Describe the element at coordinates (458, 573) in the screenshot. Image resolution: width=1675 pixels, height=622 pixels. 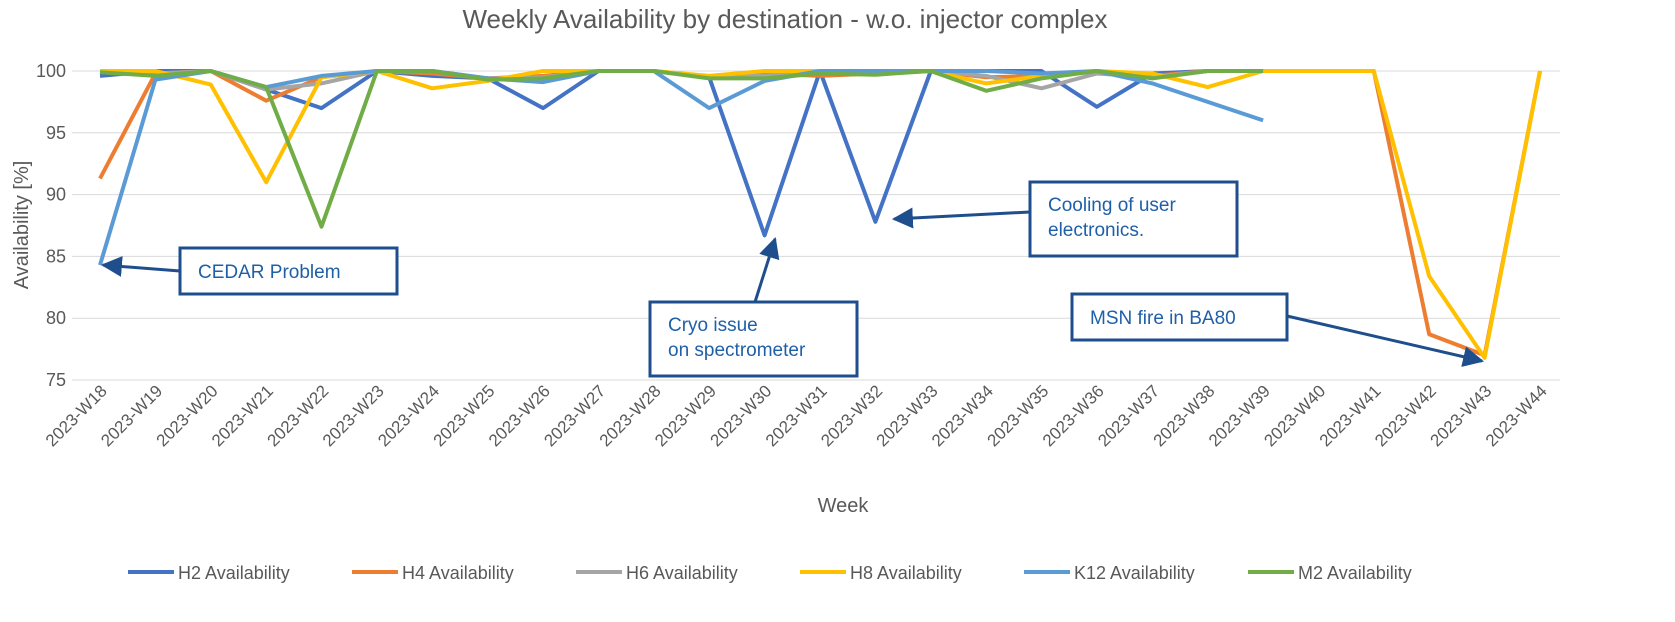
I see `legend-label: H4 Availability` at that location.